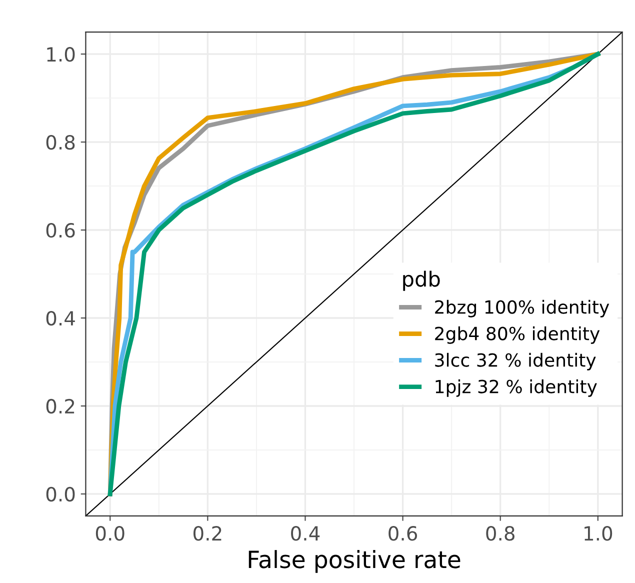  I want to click on legend-label: 2bzg 100% identity, so click(522, 309).